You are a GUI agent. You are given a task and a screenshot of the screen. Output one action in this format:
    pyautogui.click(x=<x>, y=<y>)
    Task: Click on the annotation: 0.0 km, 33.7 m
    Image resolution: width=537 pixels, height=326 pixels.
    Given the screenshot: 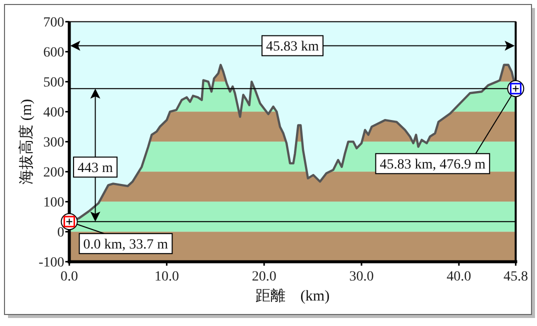 What is the action you would take?
    pyautogui.click(x=125, y=245)
    